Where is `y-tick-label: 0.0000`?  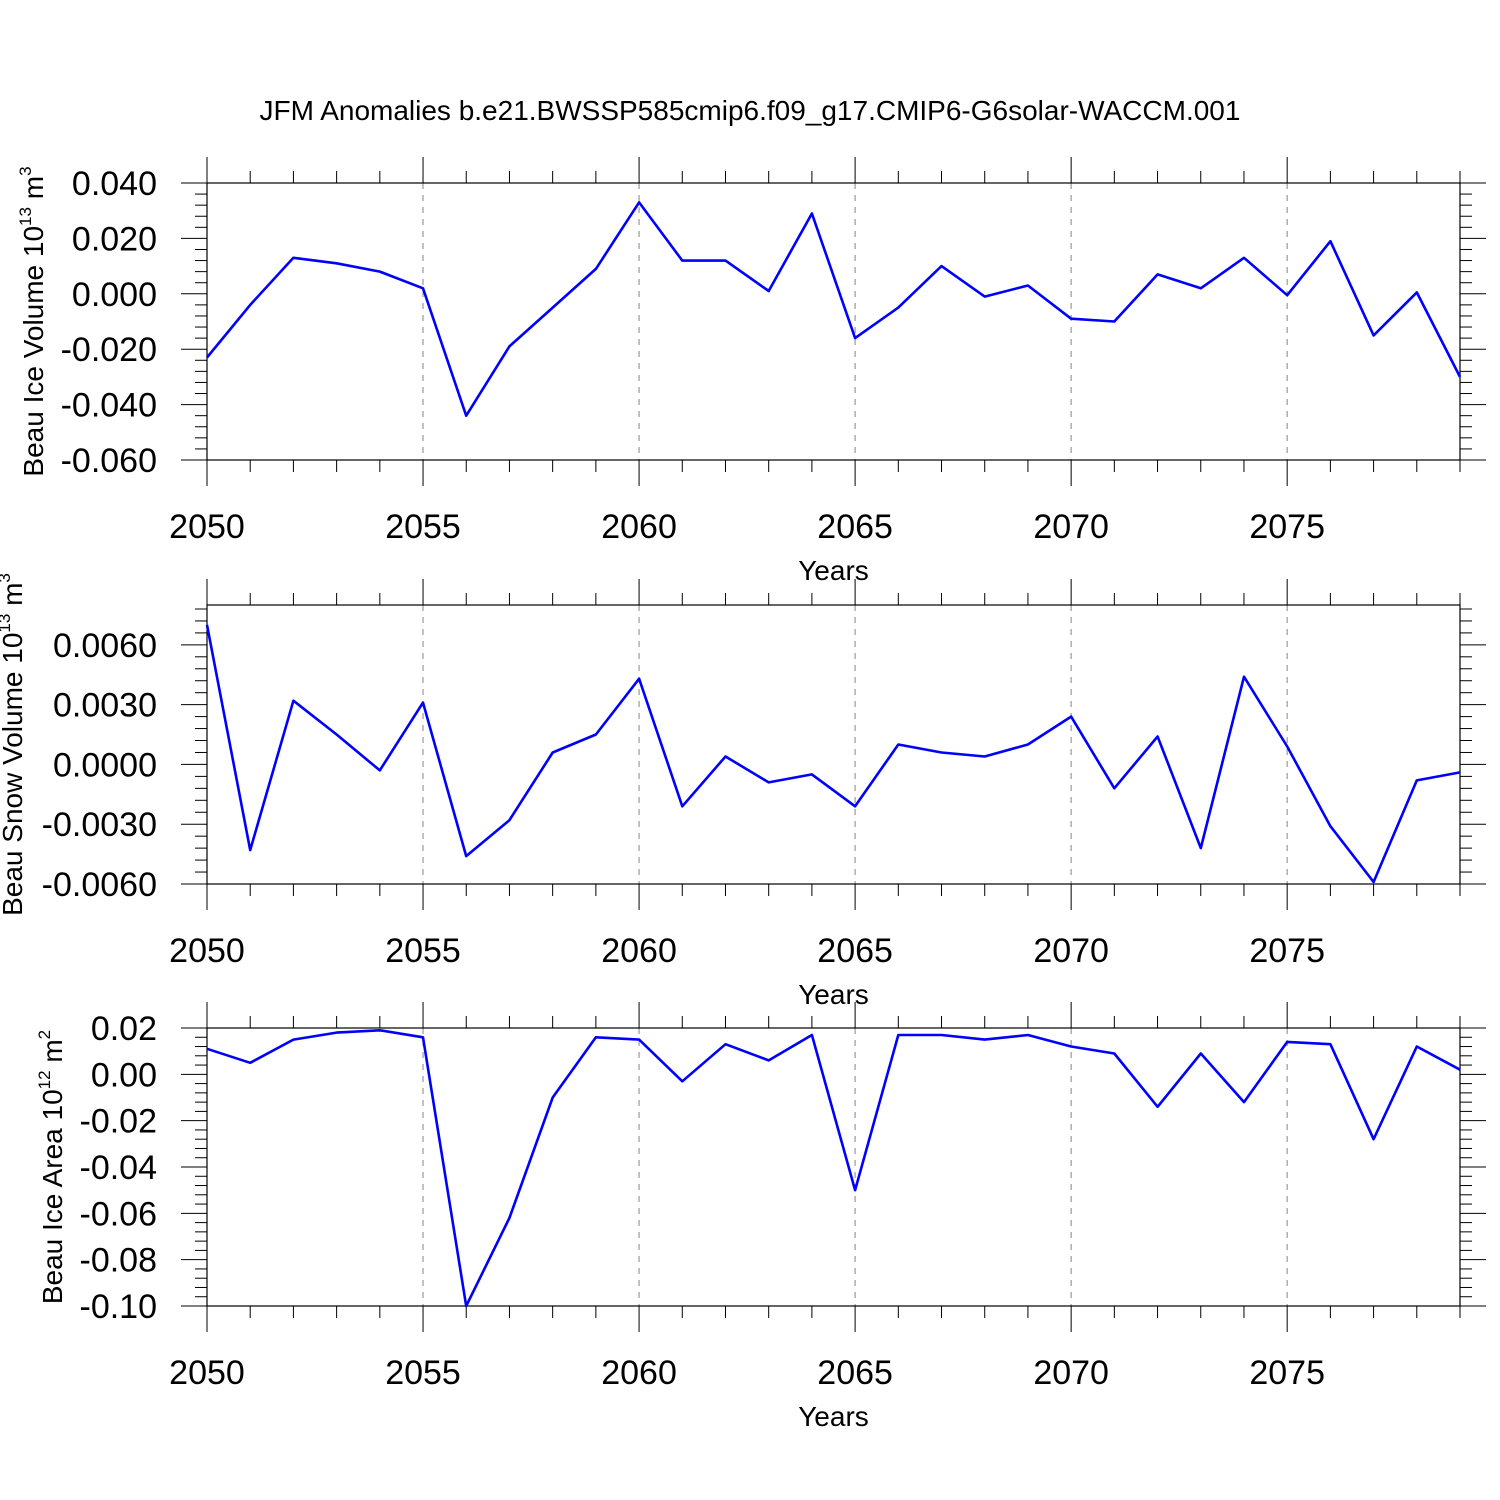 y-tick-label: 0.0000 is located at coordinates (105, 765).